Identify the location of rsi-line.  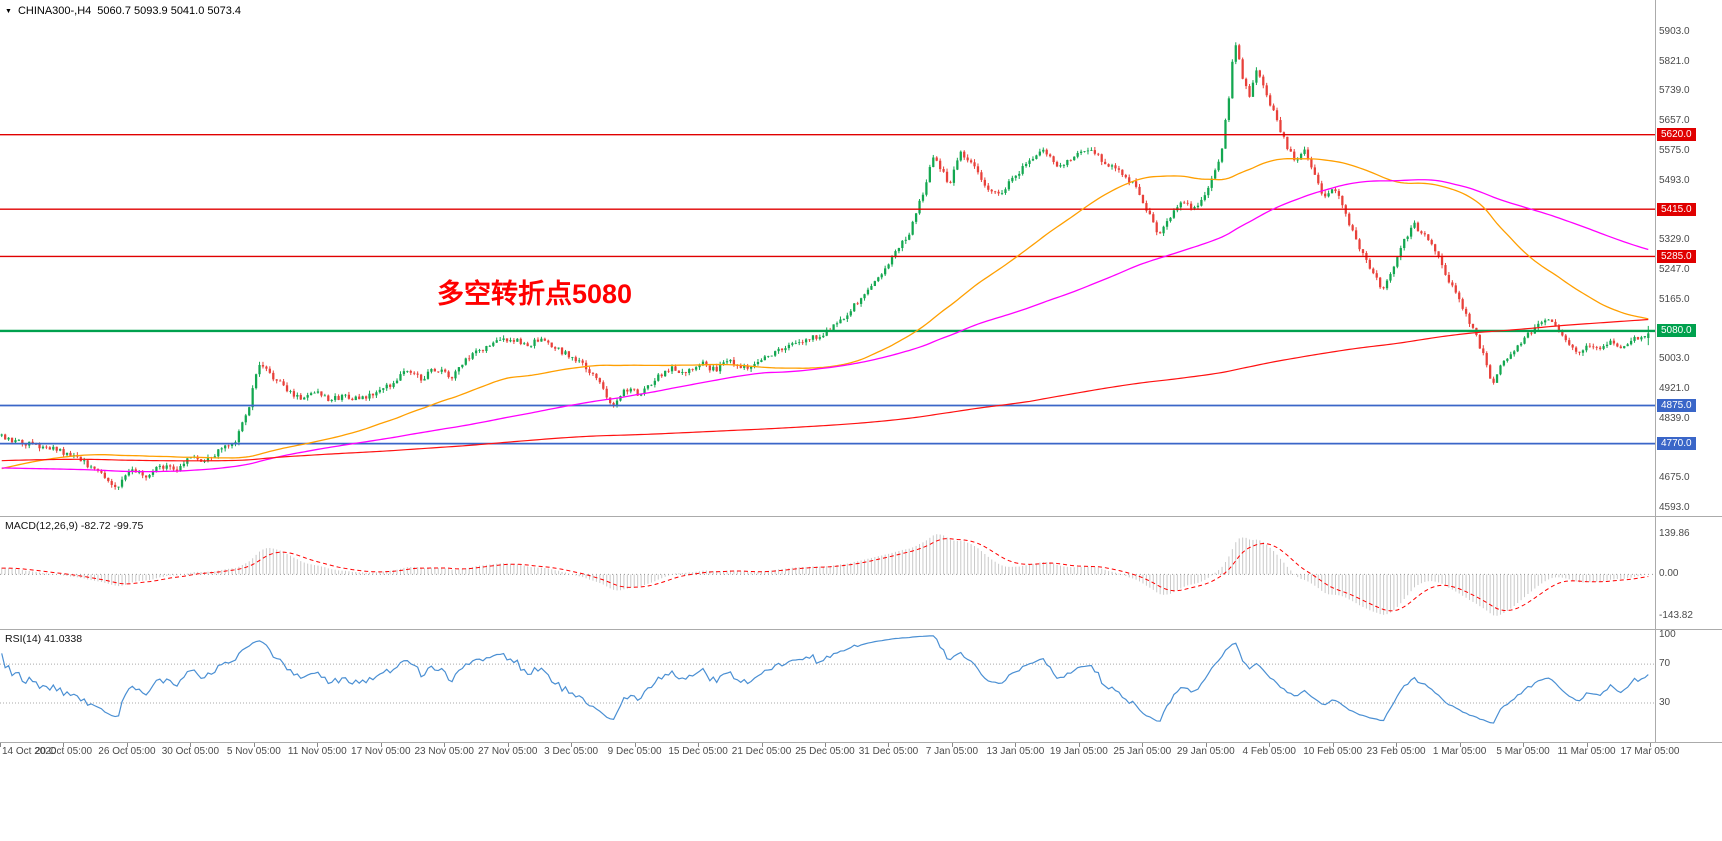
(825, 679).